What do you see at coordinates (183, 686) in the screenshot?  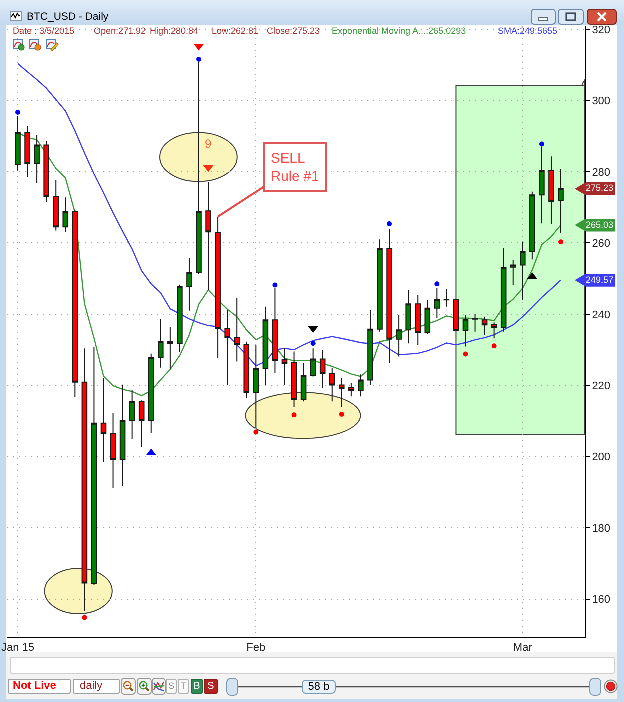 I see `button: T` at bounding box center [183, 686].